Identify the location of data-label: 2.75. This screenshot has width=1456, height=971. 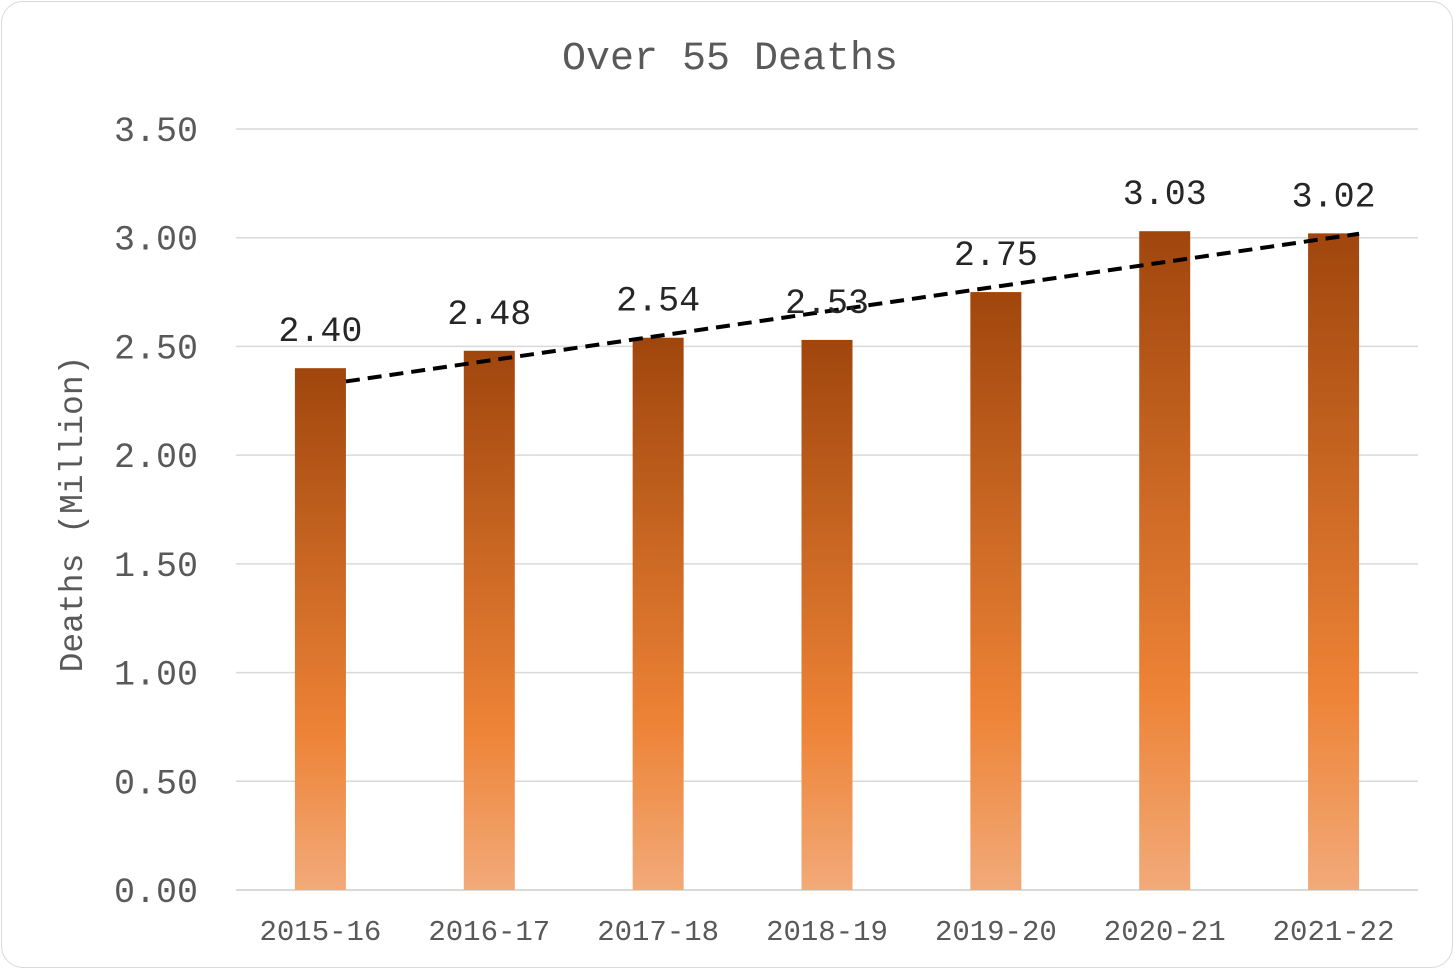
(996, 256).